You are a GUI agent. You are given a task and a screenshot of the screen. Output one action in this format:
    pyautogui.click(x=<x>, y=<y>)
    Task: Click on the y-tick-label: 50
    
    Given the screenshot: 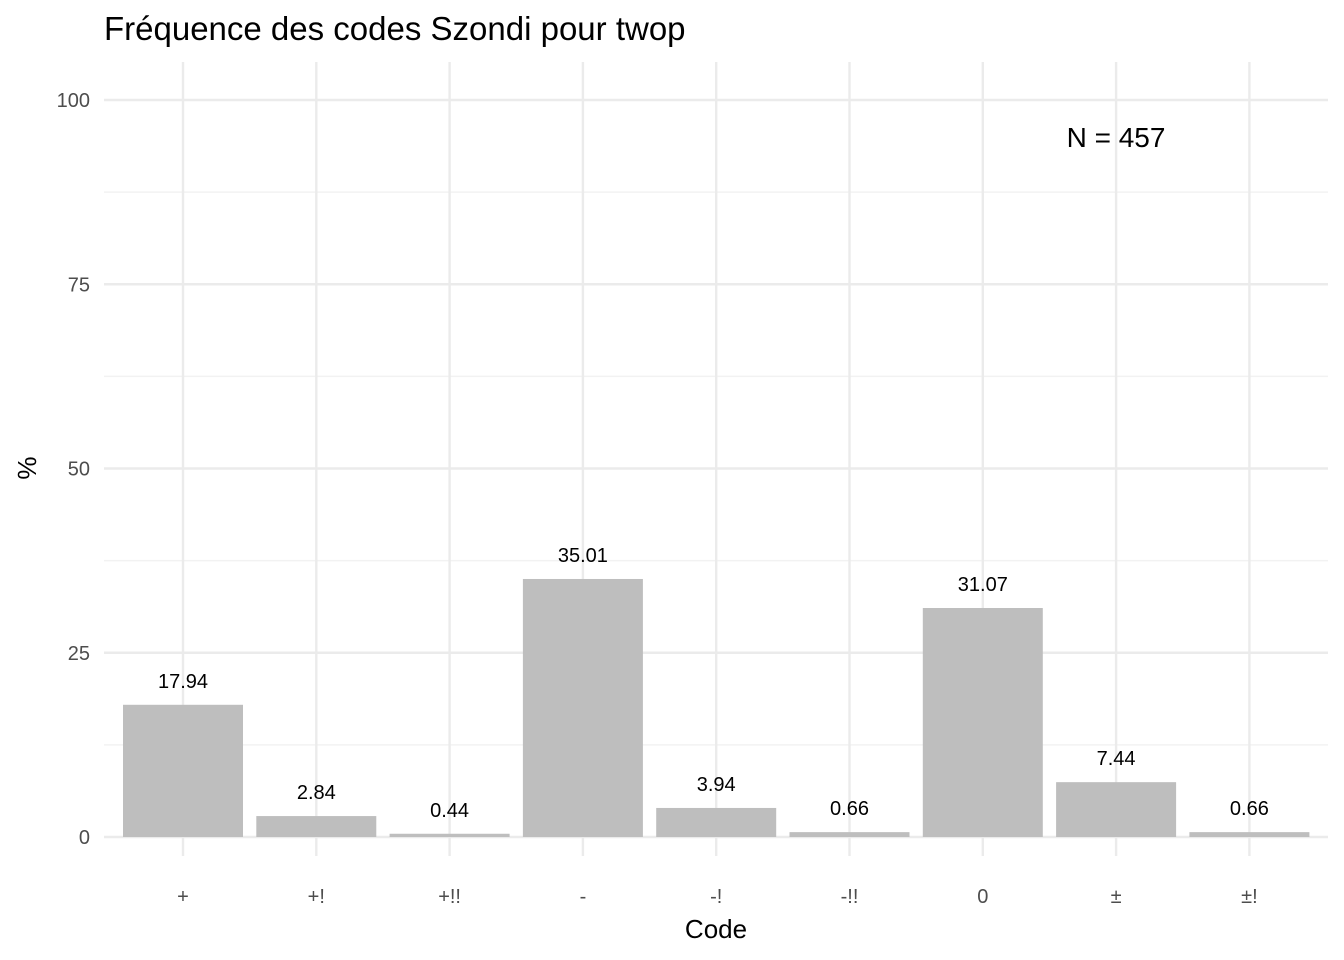 What is the action you would take?
    pyautogui.click(x=79, y=470)
    